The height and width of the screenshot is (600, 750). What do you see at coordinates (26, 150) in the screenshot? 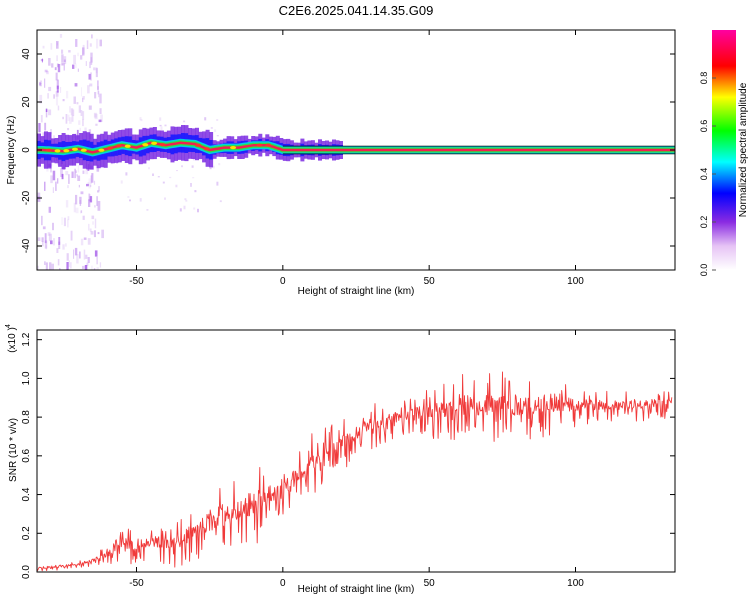
I see `spectrogram-ytick-label: 0` at bounding box center [26, 150].